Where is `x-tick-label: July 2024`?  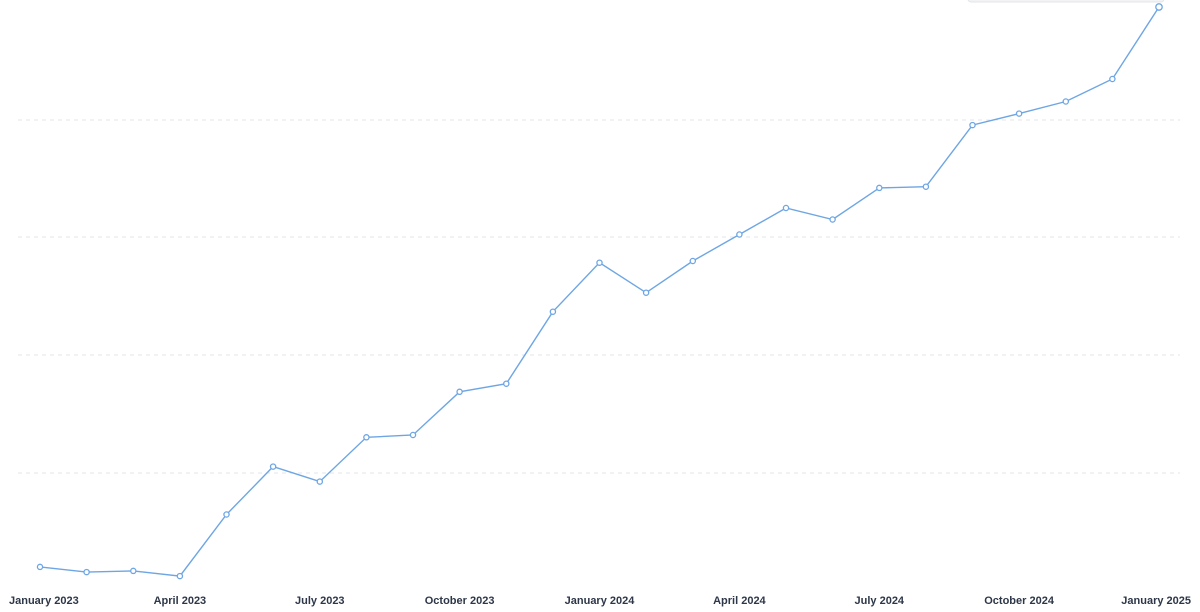 x-tick-label: July 2024 is located at coordinates (880, 601).